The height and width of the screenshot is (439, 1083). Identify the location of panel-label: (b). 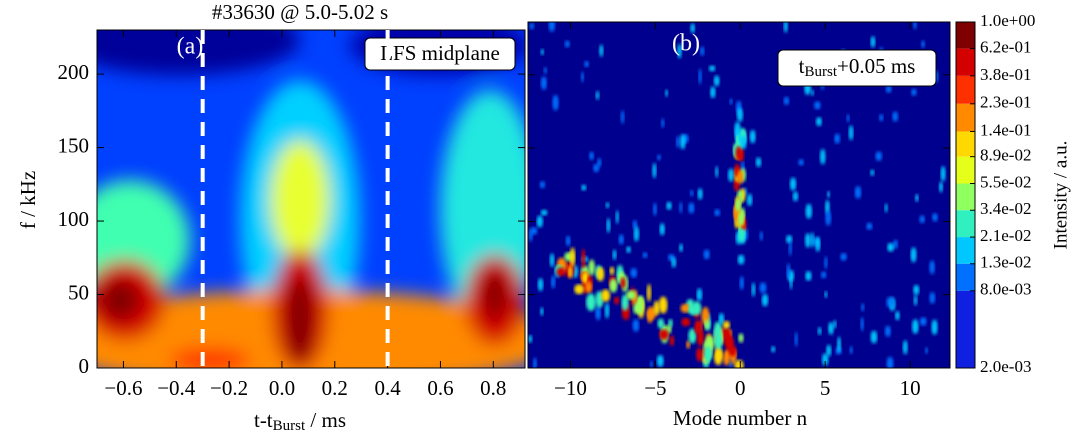
(686, 44).